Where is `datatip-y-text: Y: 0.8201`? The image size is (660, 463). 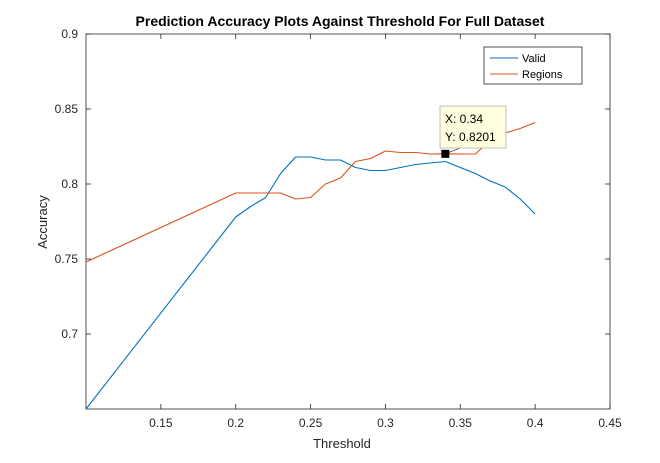 datatip-y-text: Y: 0.8201 is located at coordinates (470, 137).